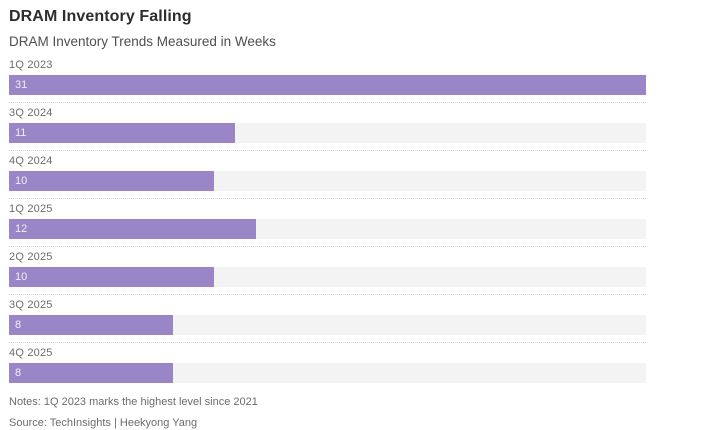 The width and height of the screenshot is (709, 430). I want to click on chart-row: 4Q 2024 10, so click(327, 177).